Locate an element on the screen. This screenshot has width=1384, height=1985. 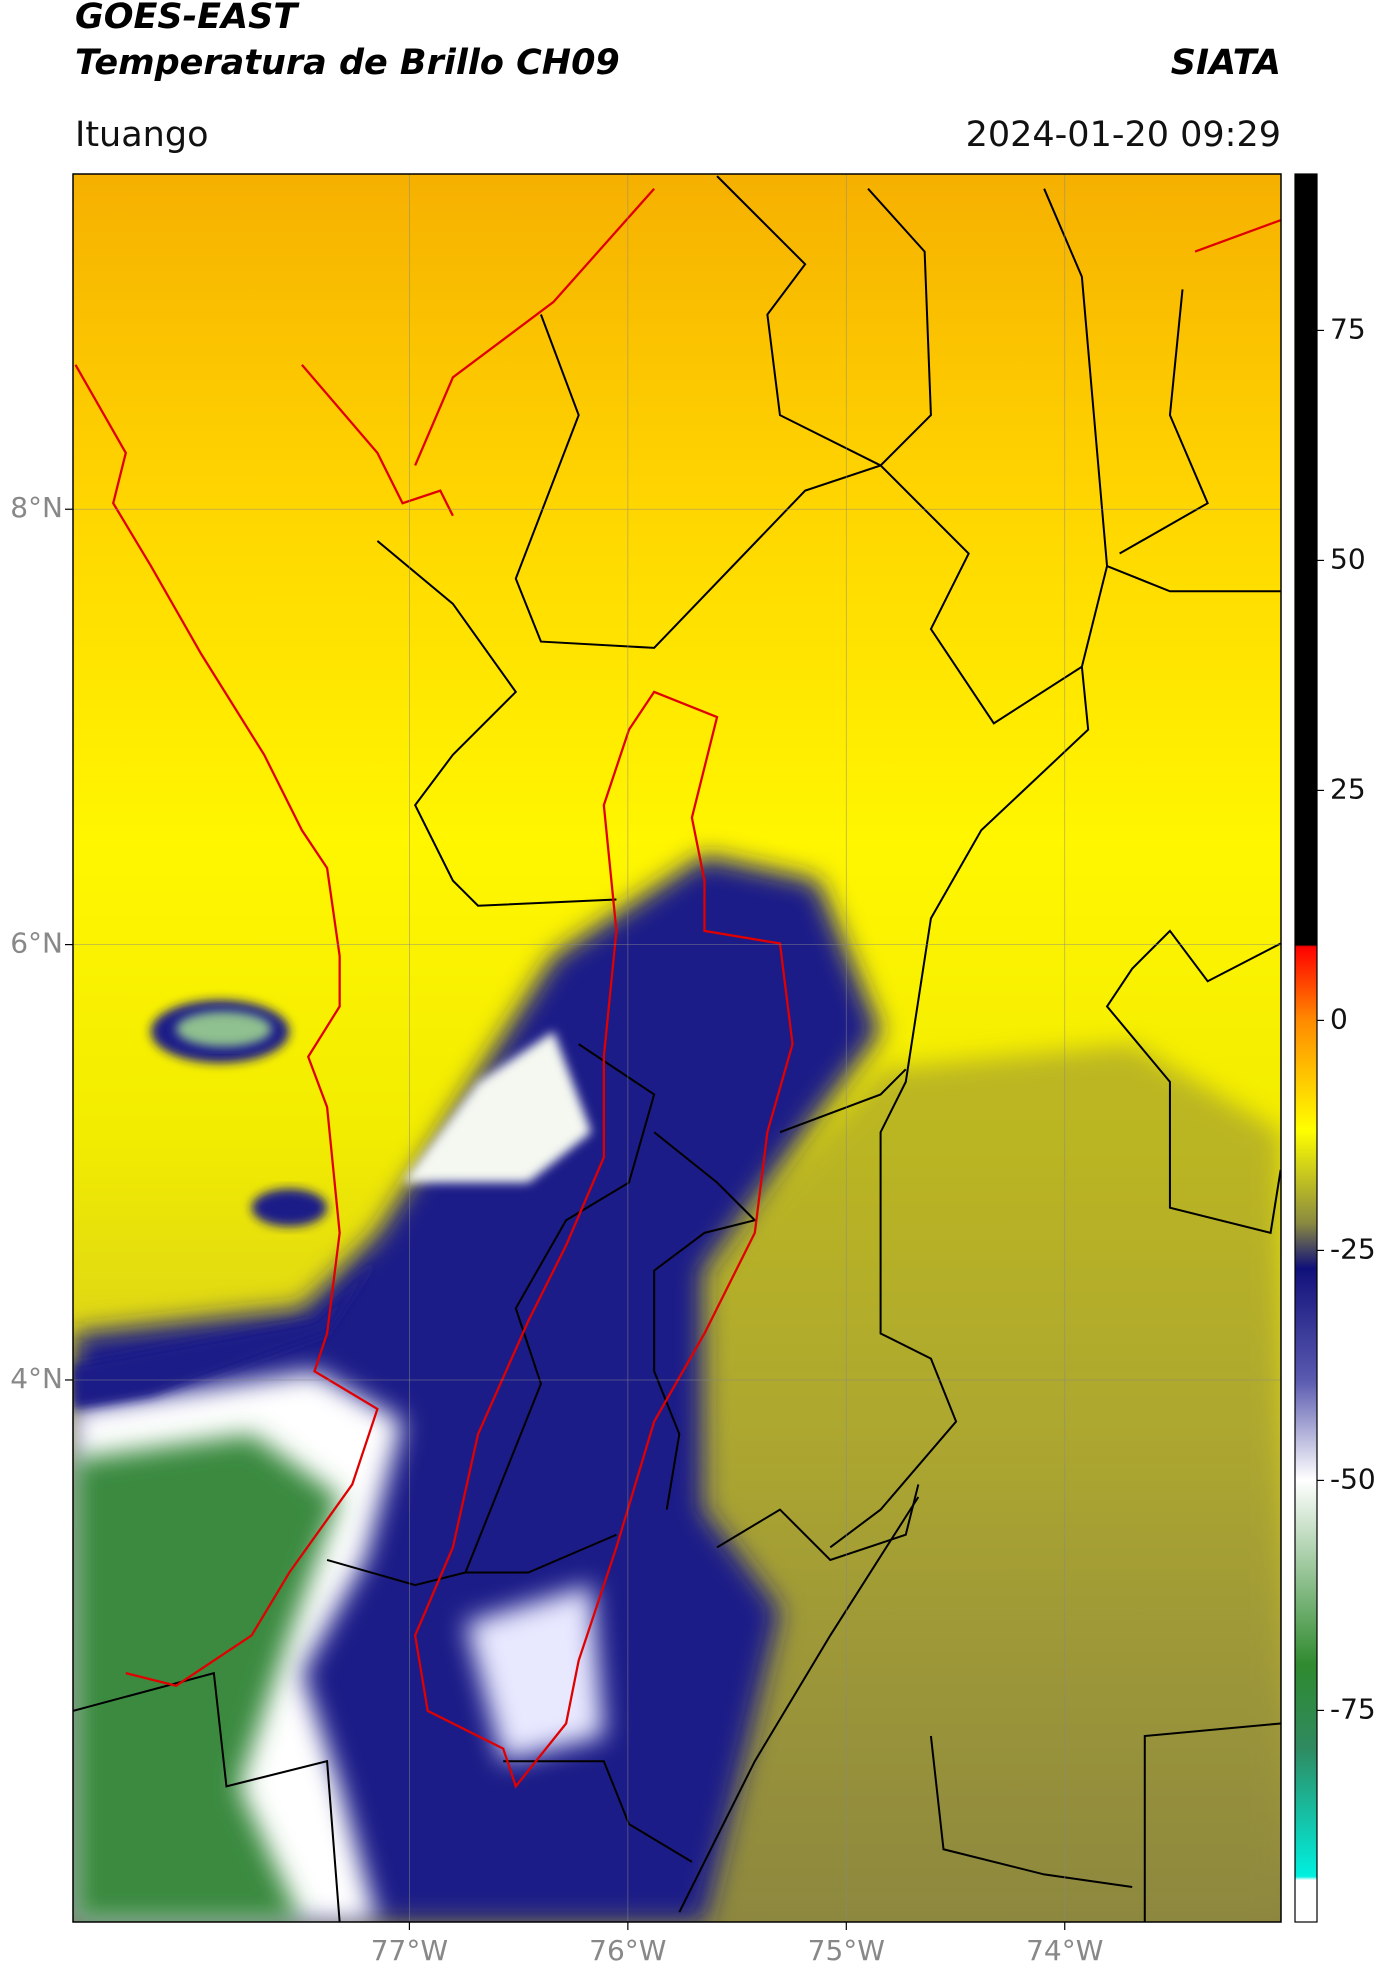
organization: SIATA is located at coordinates (1226, 63).